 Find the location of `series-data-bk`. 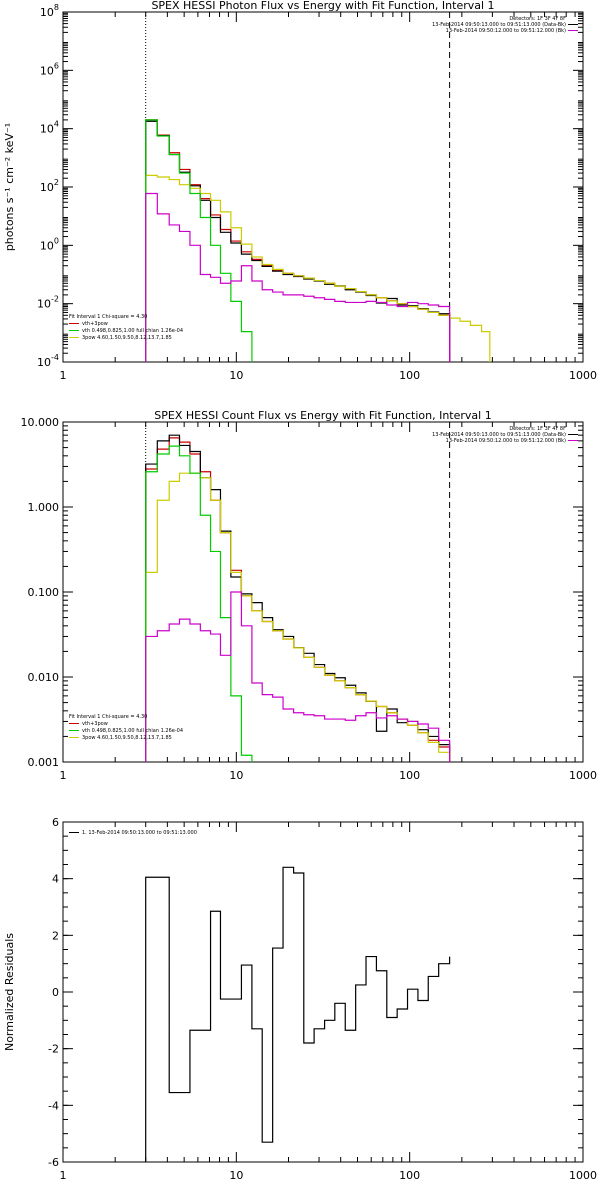

series-data-bk is located at coordinates (298, 241).